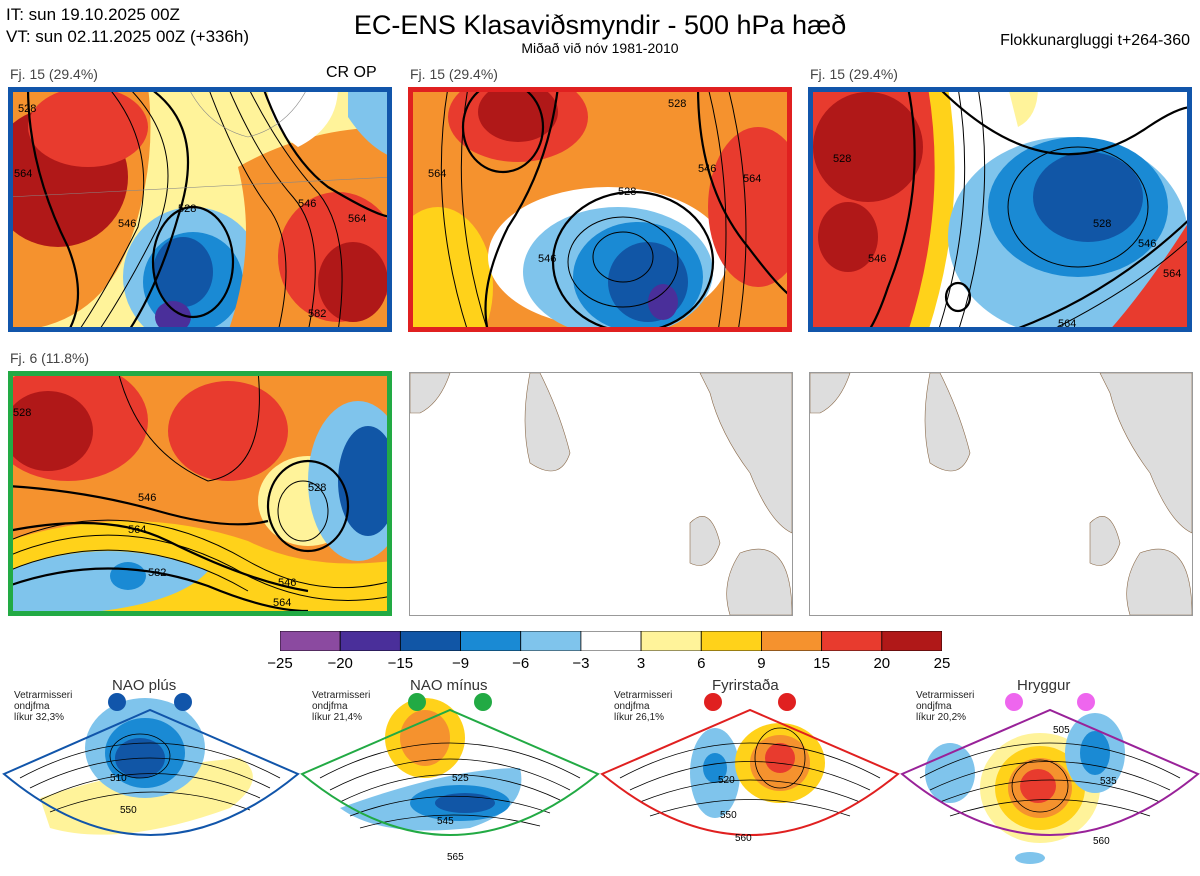 This screenshot has width=1200, height=876. I want to click on panel-2-label: Fj. 15 (29.4%), so click(454, 74).